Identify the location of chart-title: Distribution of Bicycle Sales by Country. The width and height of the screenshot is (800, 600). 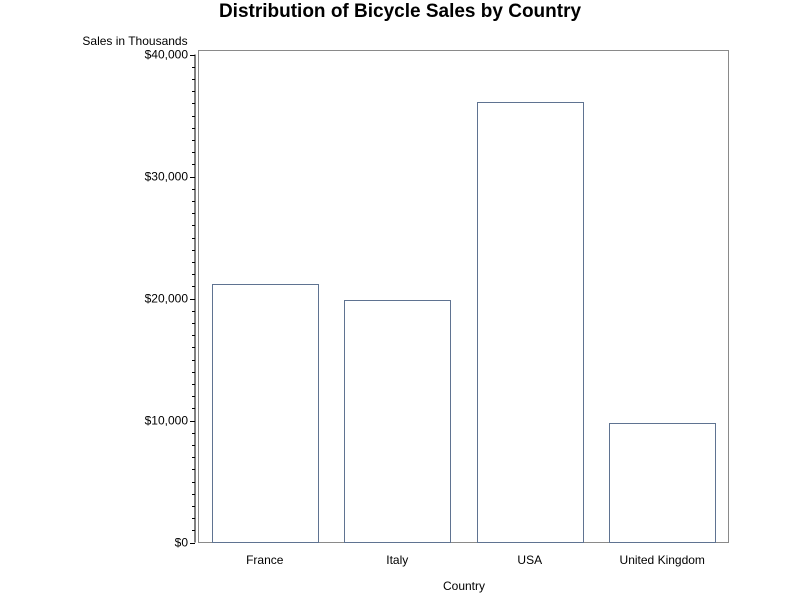
(400, 11).